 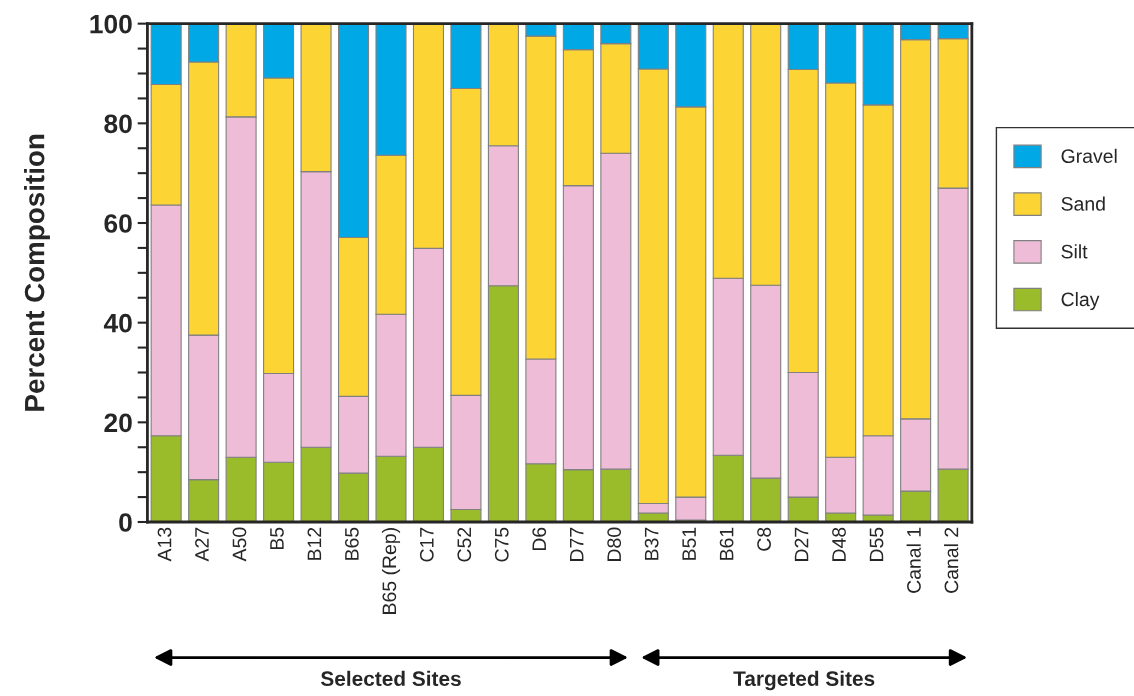 I want to click on x-tick-label: B12, so click(x=314, y=543).